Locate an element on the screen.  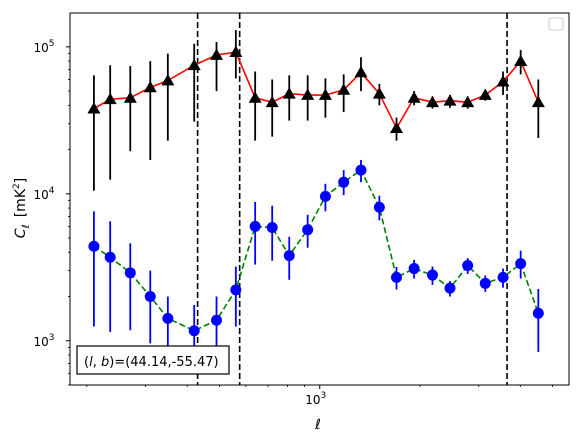
legend-box is located at coordinates (556, 24).